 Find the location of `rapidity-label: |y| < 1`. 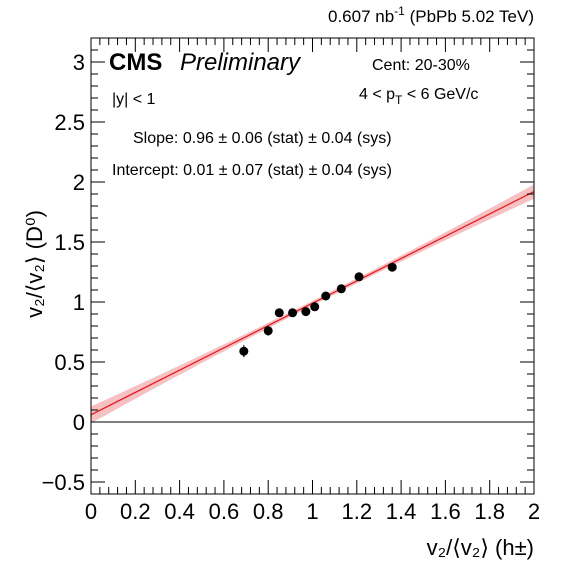

rapidity-label: |y| < 1 is located at coordinates (134, 99).